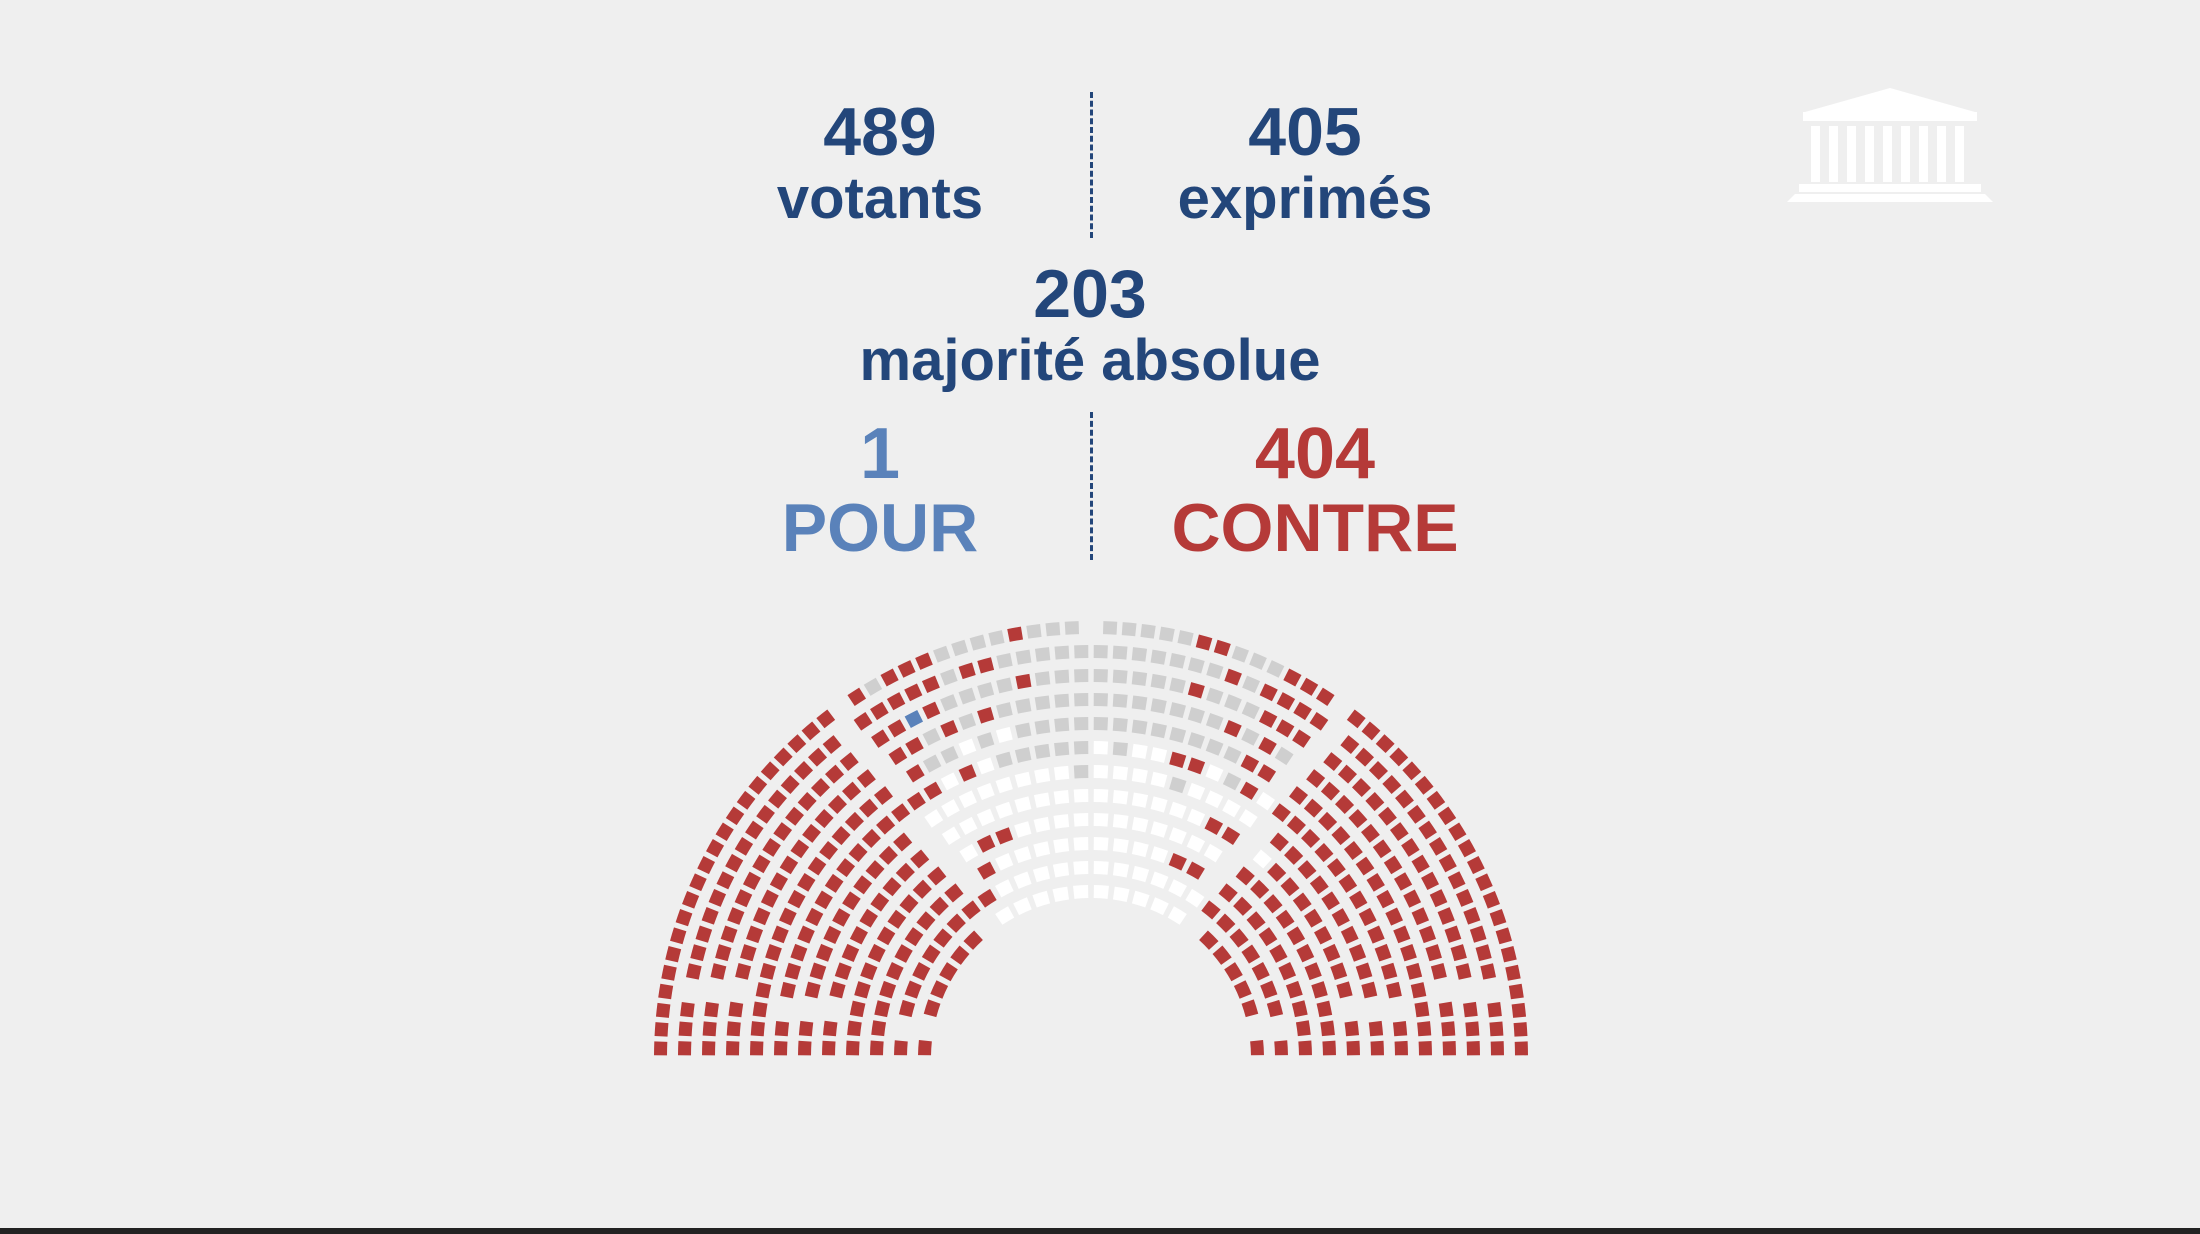 The image size is (2200, 1234). I want to click on expressed-count: 405, so click(1305, 132).